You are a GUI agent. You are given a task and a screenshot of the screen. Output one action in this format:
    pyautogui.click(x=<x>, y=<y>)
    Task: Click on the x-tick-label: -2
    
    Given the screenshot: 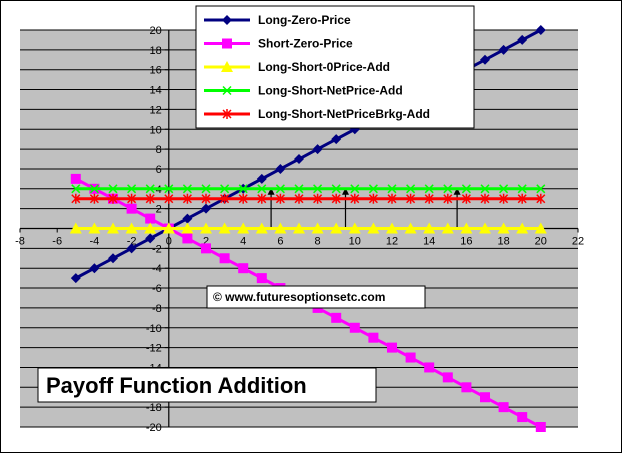 What is the action you would take?
    pyautogui.click(x=132, y=242)
    